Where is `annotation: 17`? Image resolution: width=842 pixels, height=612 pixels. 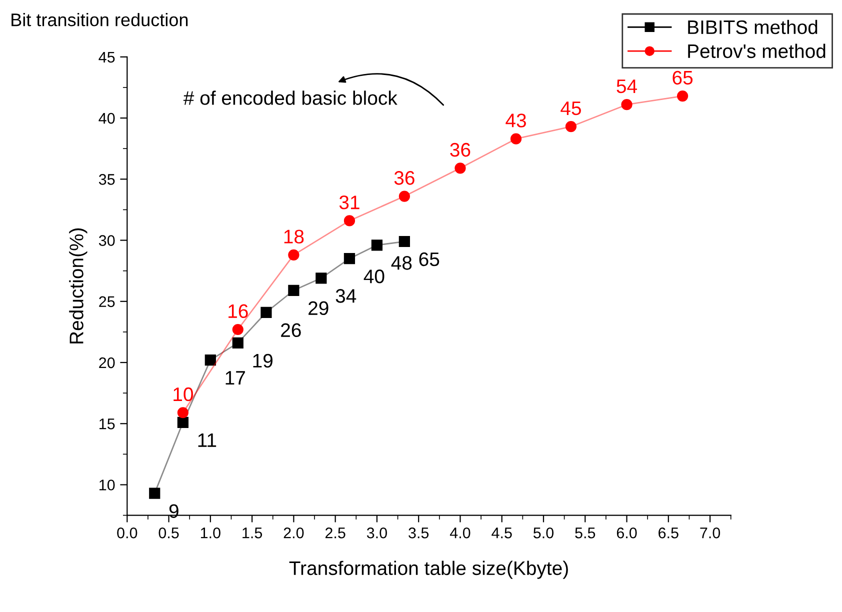 annotation: 17 is located at coordinates (235, 378).